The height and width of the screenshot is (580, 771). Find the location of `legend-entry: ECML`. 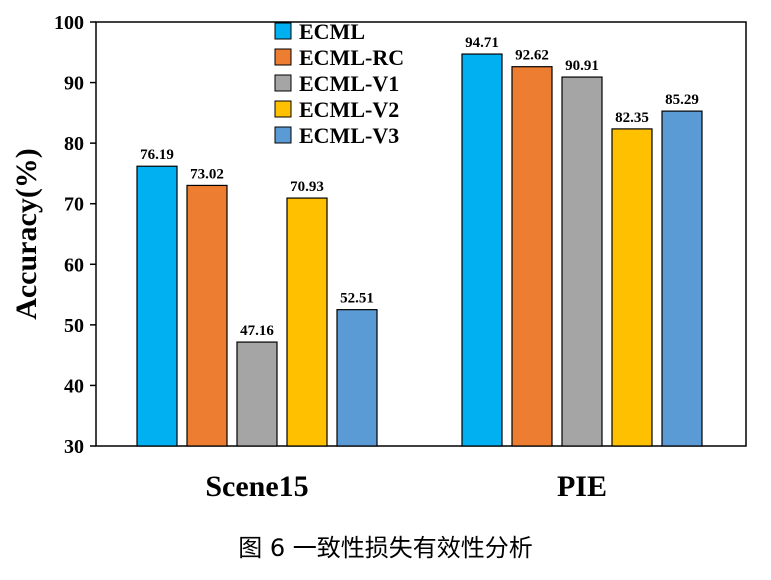

legend-entry: ECML is located at coordinates (332, 31).